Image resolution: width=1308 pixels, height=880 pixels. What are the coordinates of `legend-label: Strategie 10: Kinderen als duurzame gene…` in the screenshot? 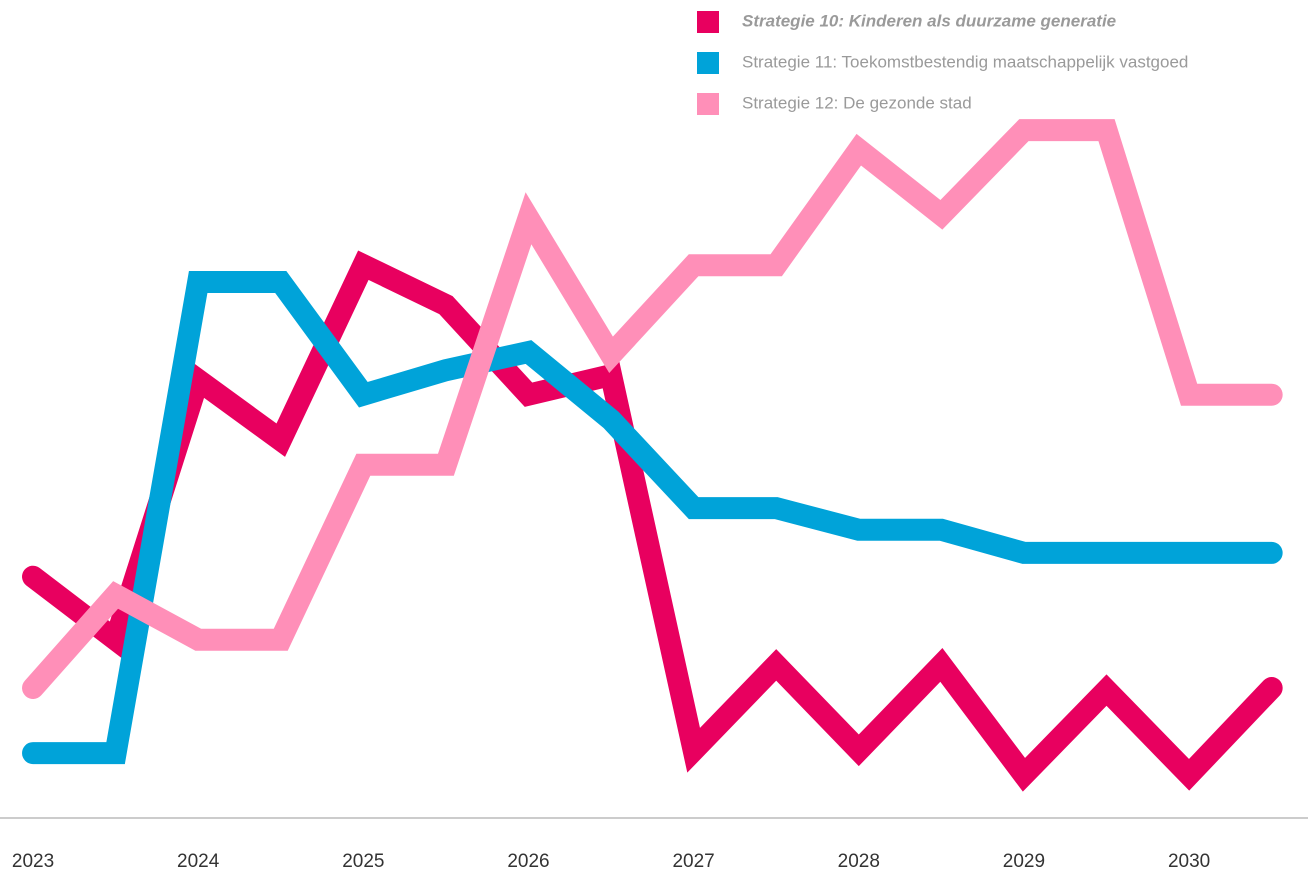 It's located at (929, 20).